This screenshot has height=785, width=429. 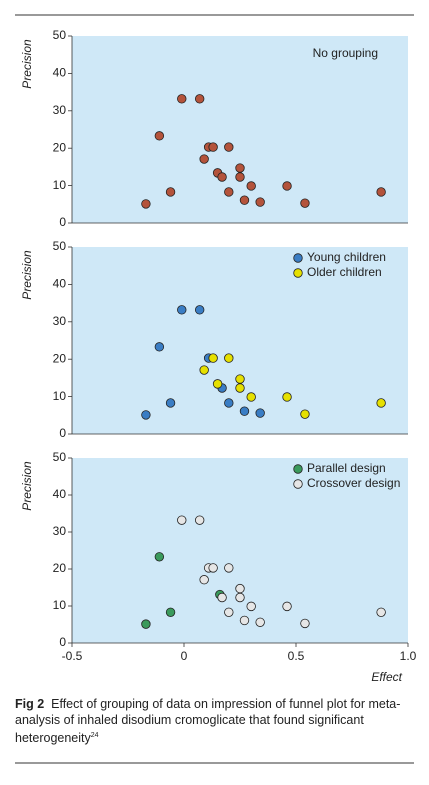 What do you see at coordinates (296, 656) in the screenshot?
I see `x-tick-label: 0.5` at bounding box center [296, 656].